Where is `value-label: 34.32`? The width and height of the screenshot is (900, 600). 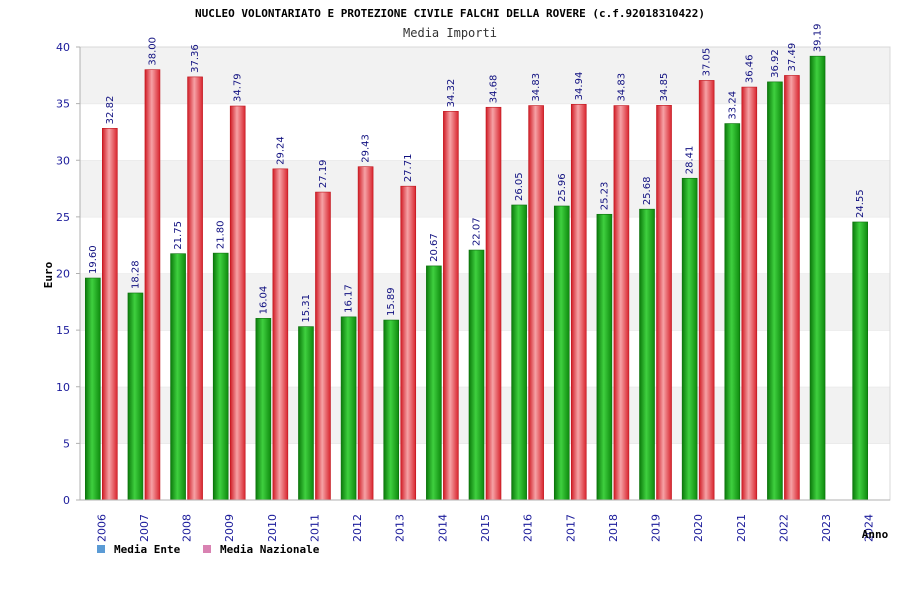
value-label: 34.32 is located at coordinates (451, 93).